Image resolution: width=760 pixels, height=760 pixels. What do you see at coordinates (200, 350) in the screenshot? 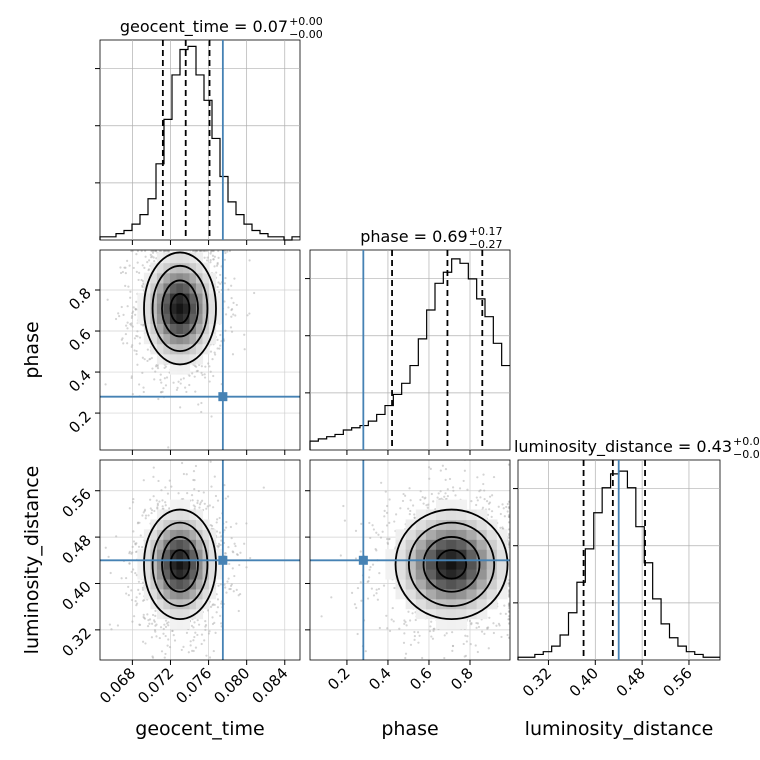
I see `panel-frame` at bounding box center [200, 350].